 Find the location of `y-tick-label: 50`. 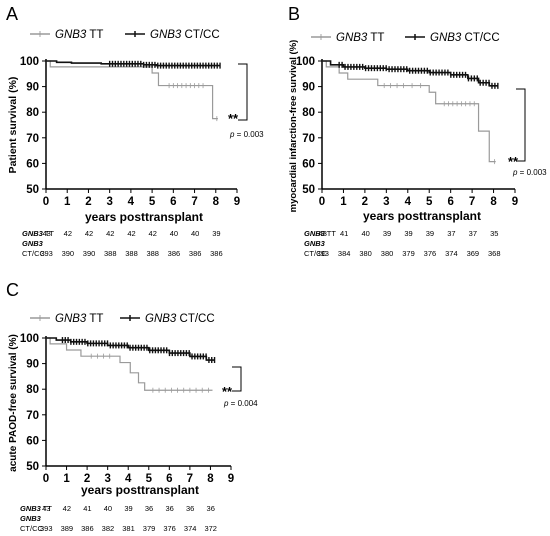

y-tick-label: 50 is located at coordinates (32, 467).